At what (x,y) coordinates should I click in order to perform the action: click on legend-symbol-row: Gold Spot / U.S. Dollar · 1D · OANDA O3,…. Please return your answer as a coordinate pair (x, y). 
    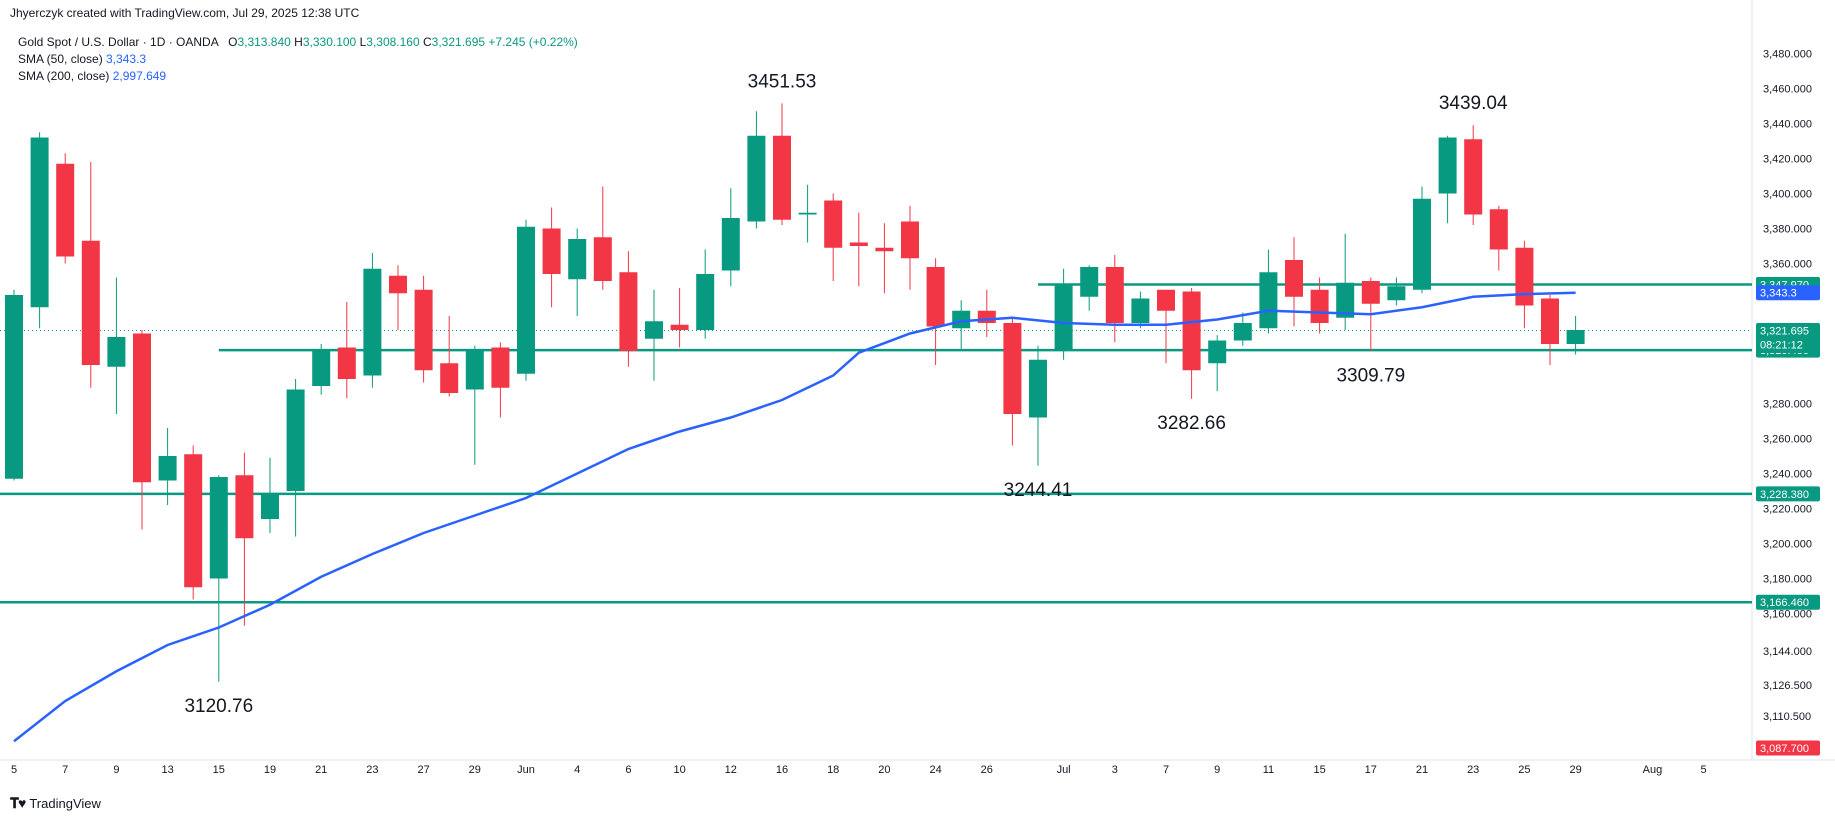
    Looking at the image, I should click on (298, 42).